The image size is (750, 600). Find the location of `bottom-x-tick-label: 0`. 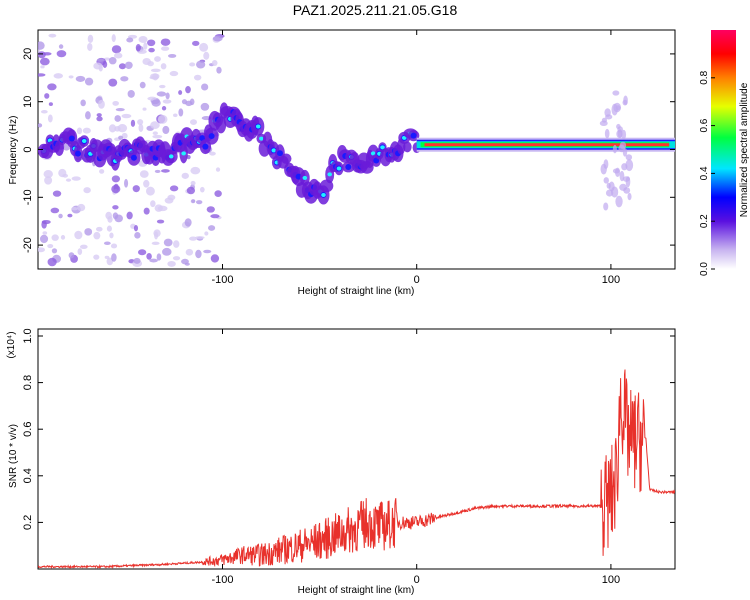

bottom-x-tick-label: 0 is located at coordinates (417, 580).